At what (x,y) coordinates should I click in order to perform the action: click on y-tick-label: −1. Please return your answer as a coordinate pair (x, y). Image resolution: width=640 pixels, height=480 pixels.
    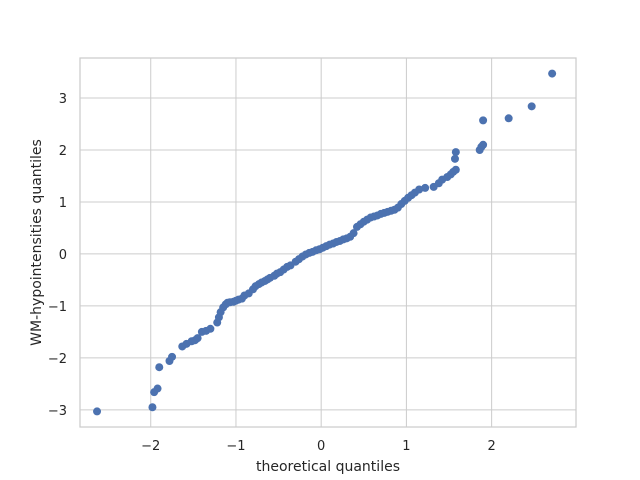
    Looking at the image, I should click on (57, 307).